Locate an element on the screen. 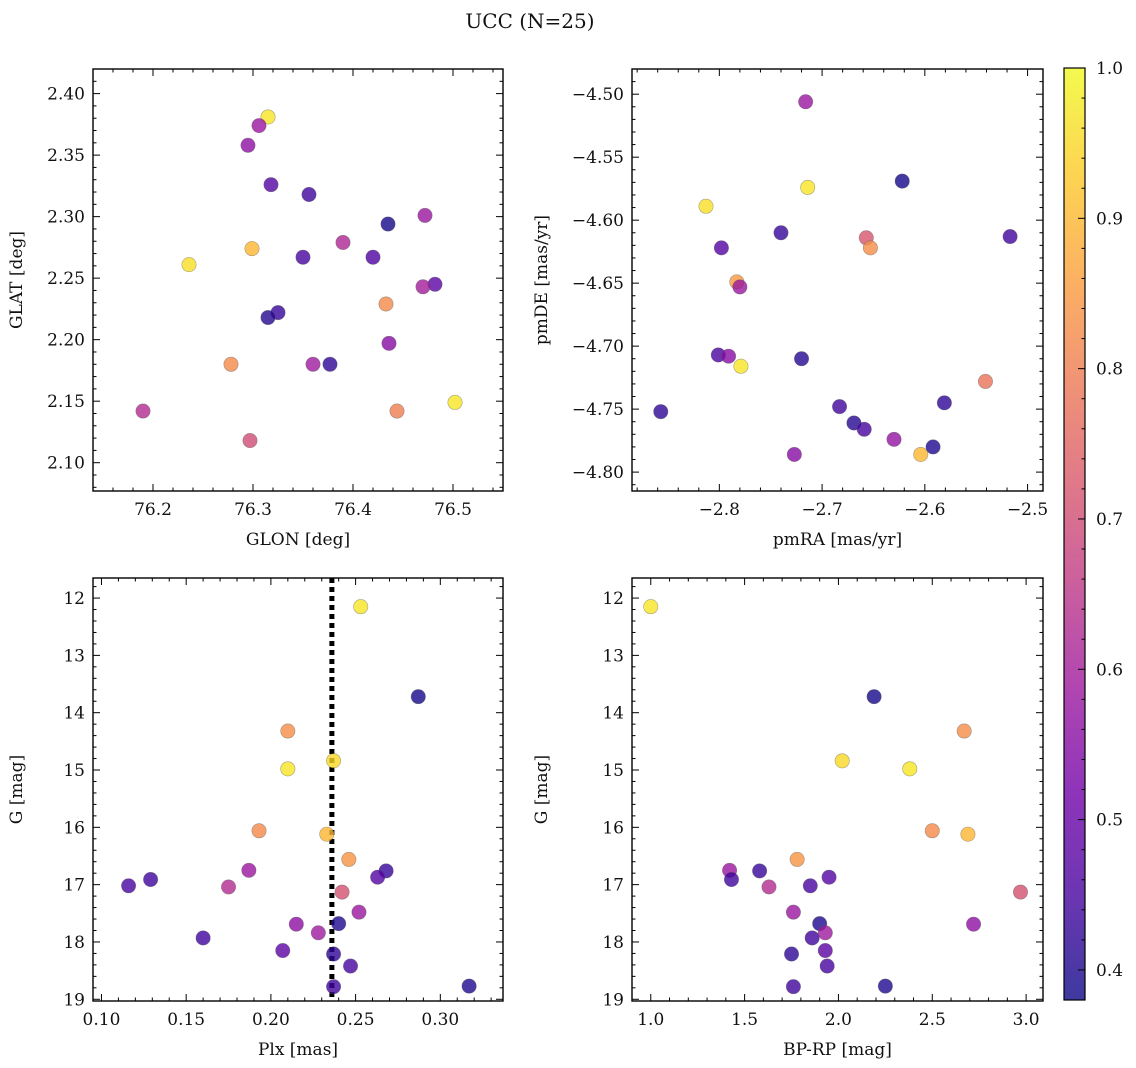 This screenshot has width=1136, height=1068. x-tick-label: 0.10 is located at coordinates (102, 1020).